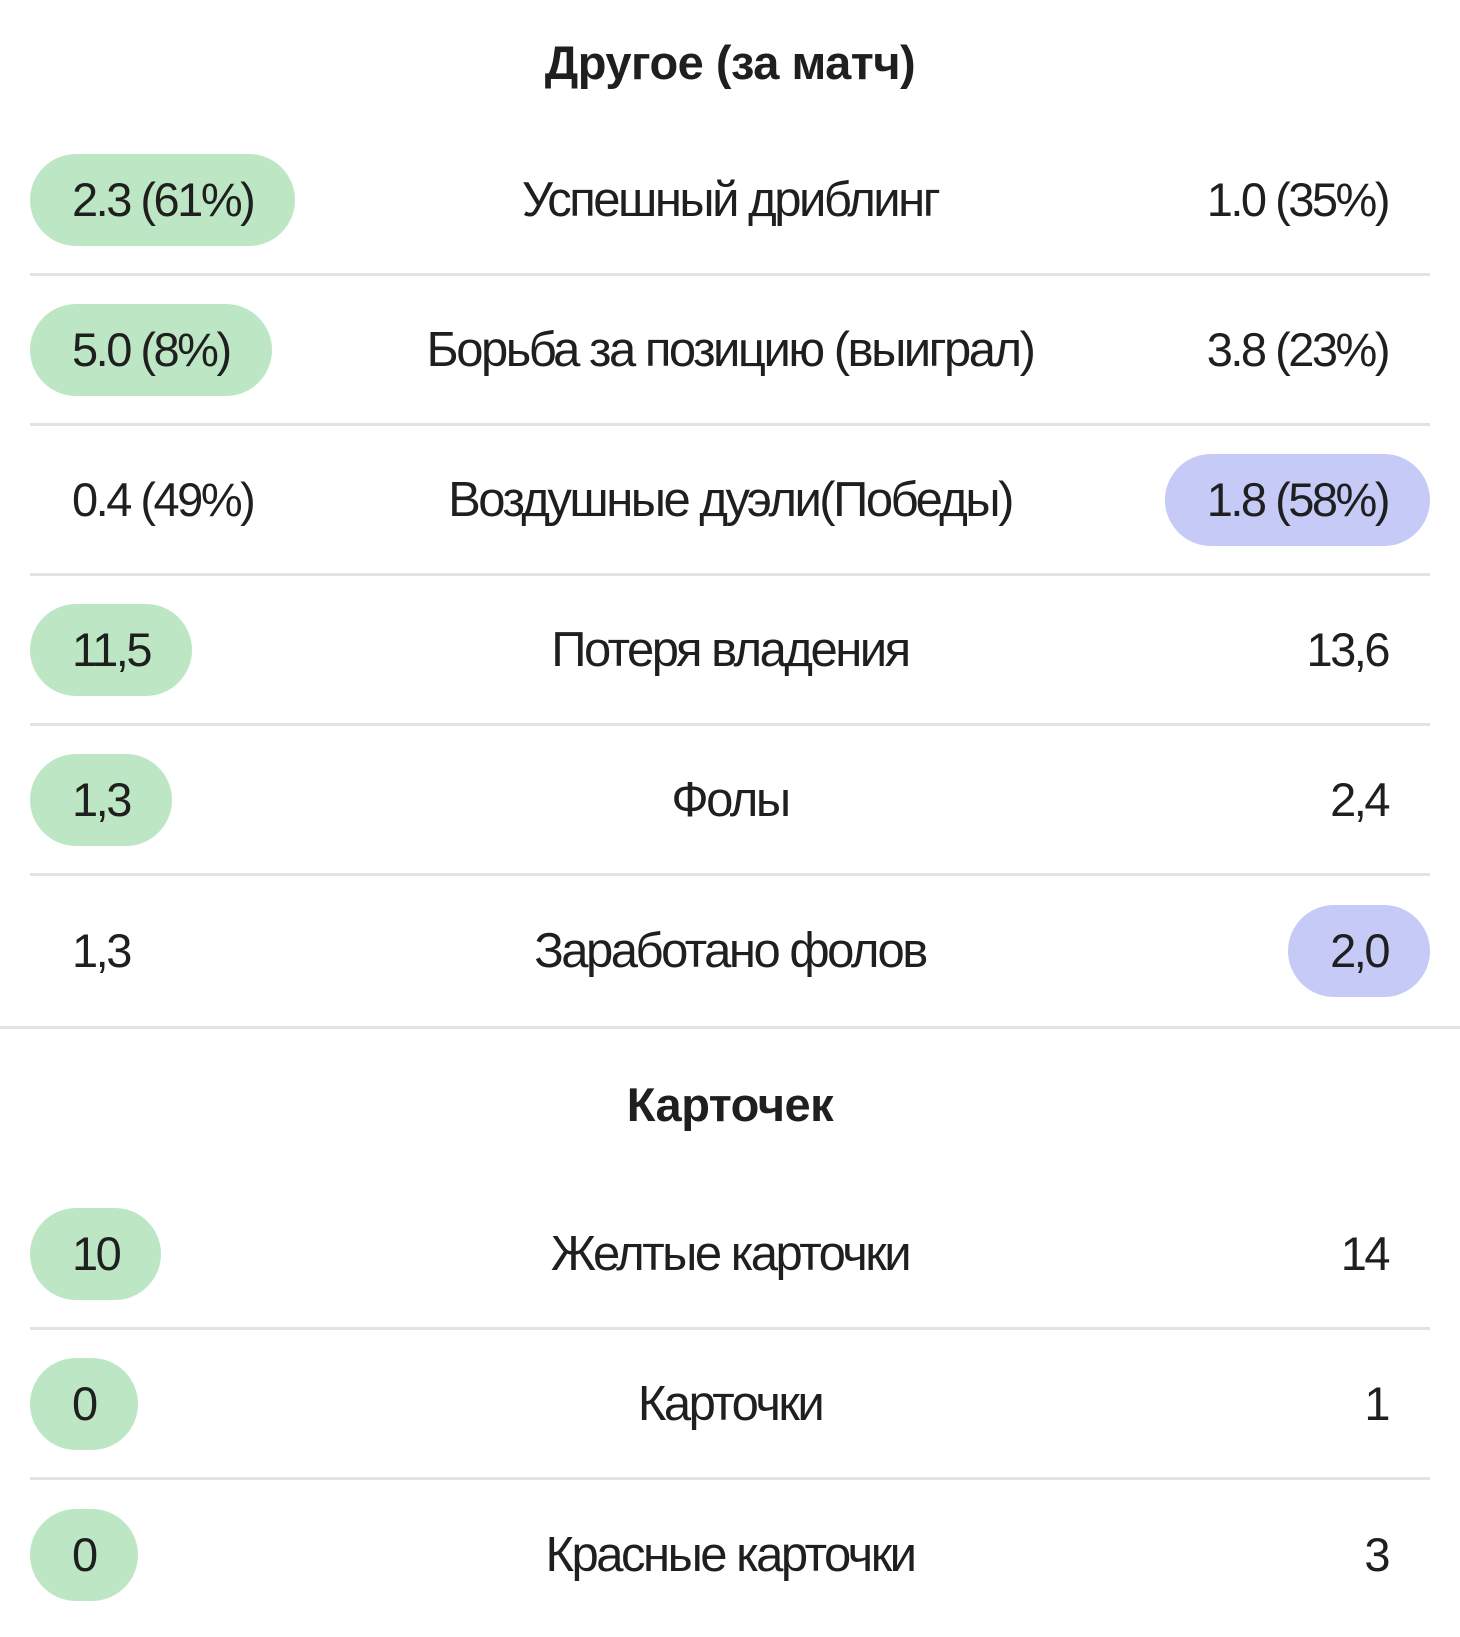  I want to click on stat-label: Карточки, so click(731, 1403).